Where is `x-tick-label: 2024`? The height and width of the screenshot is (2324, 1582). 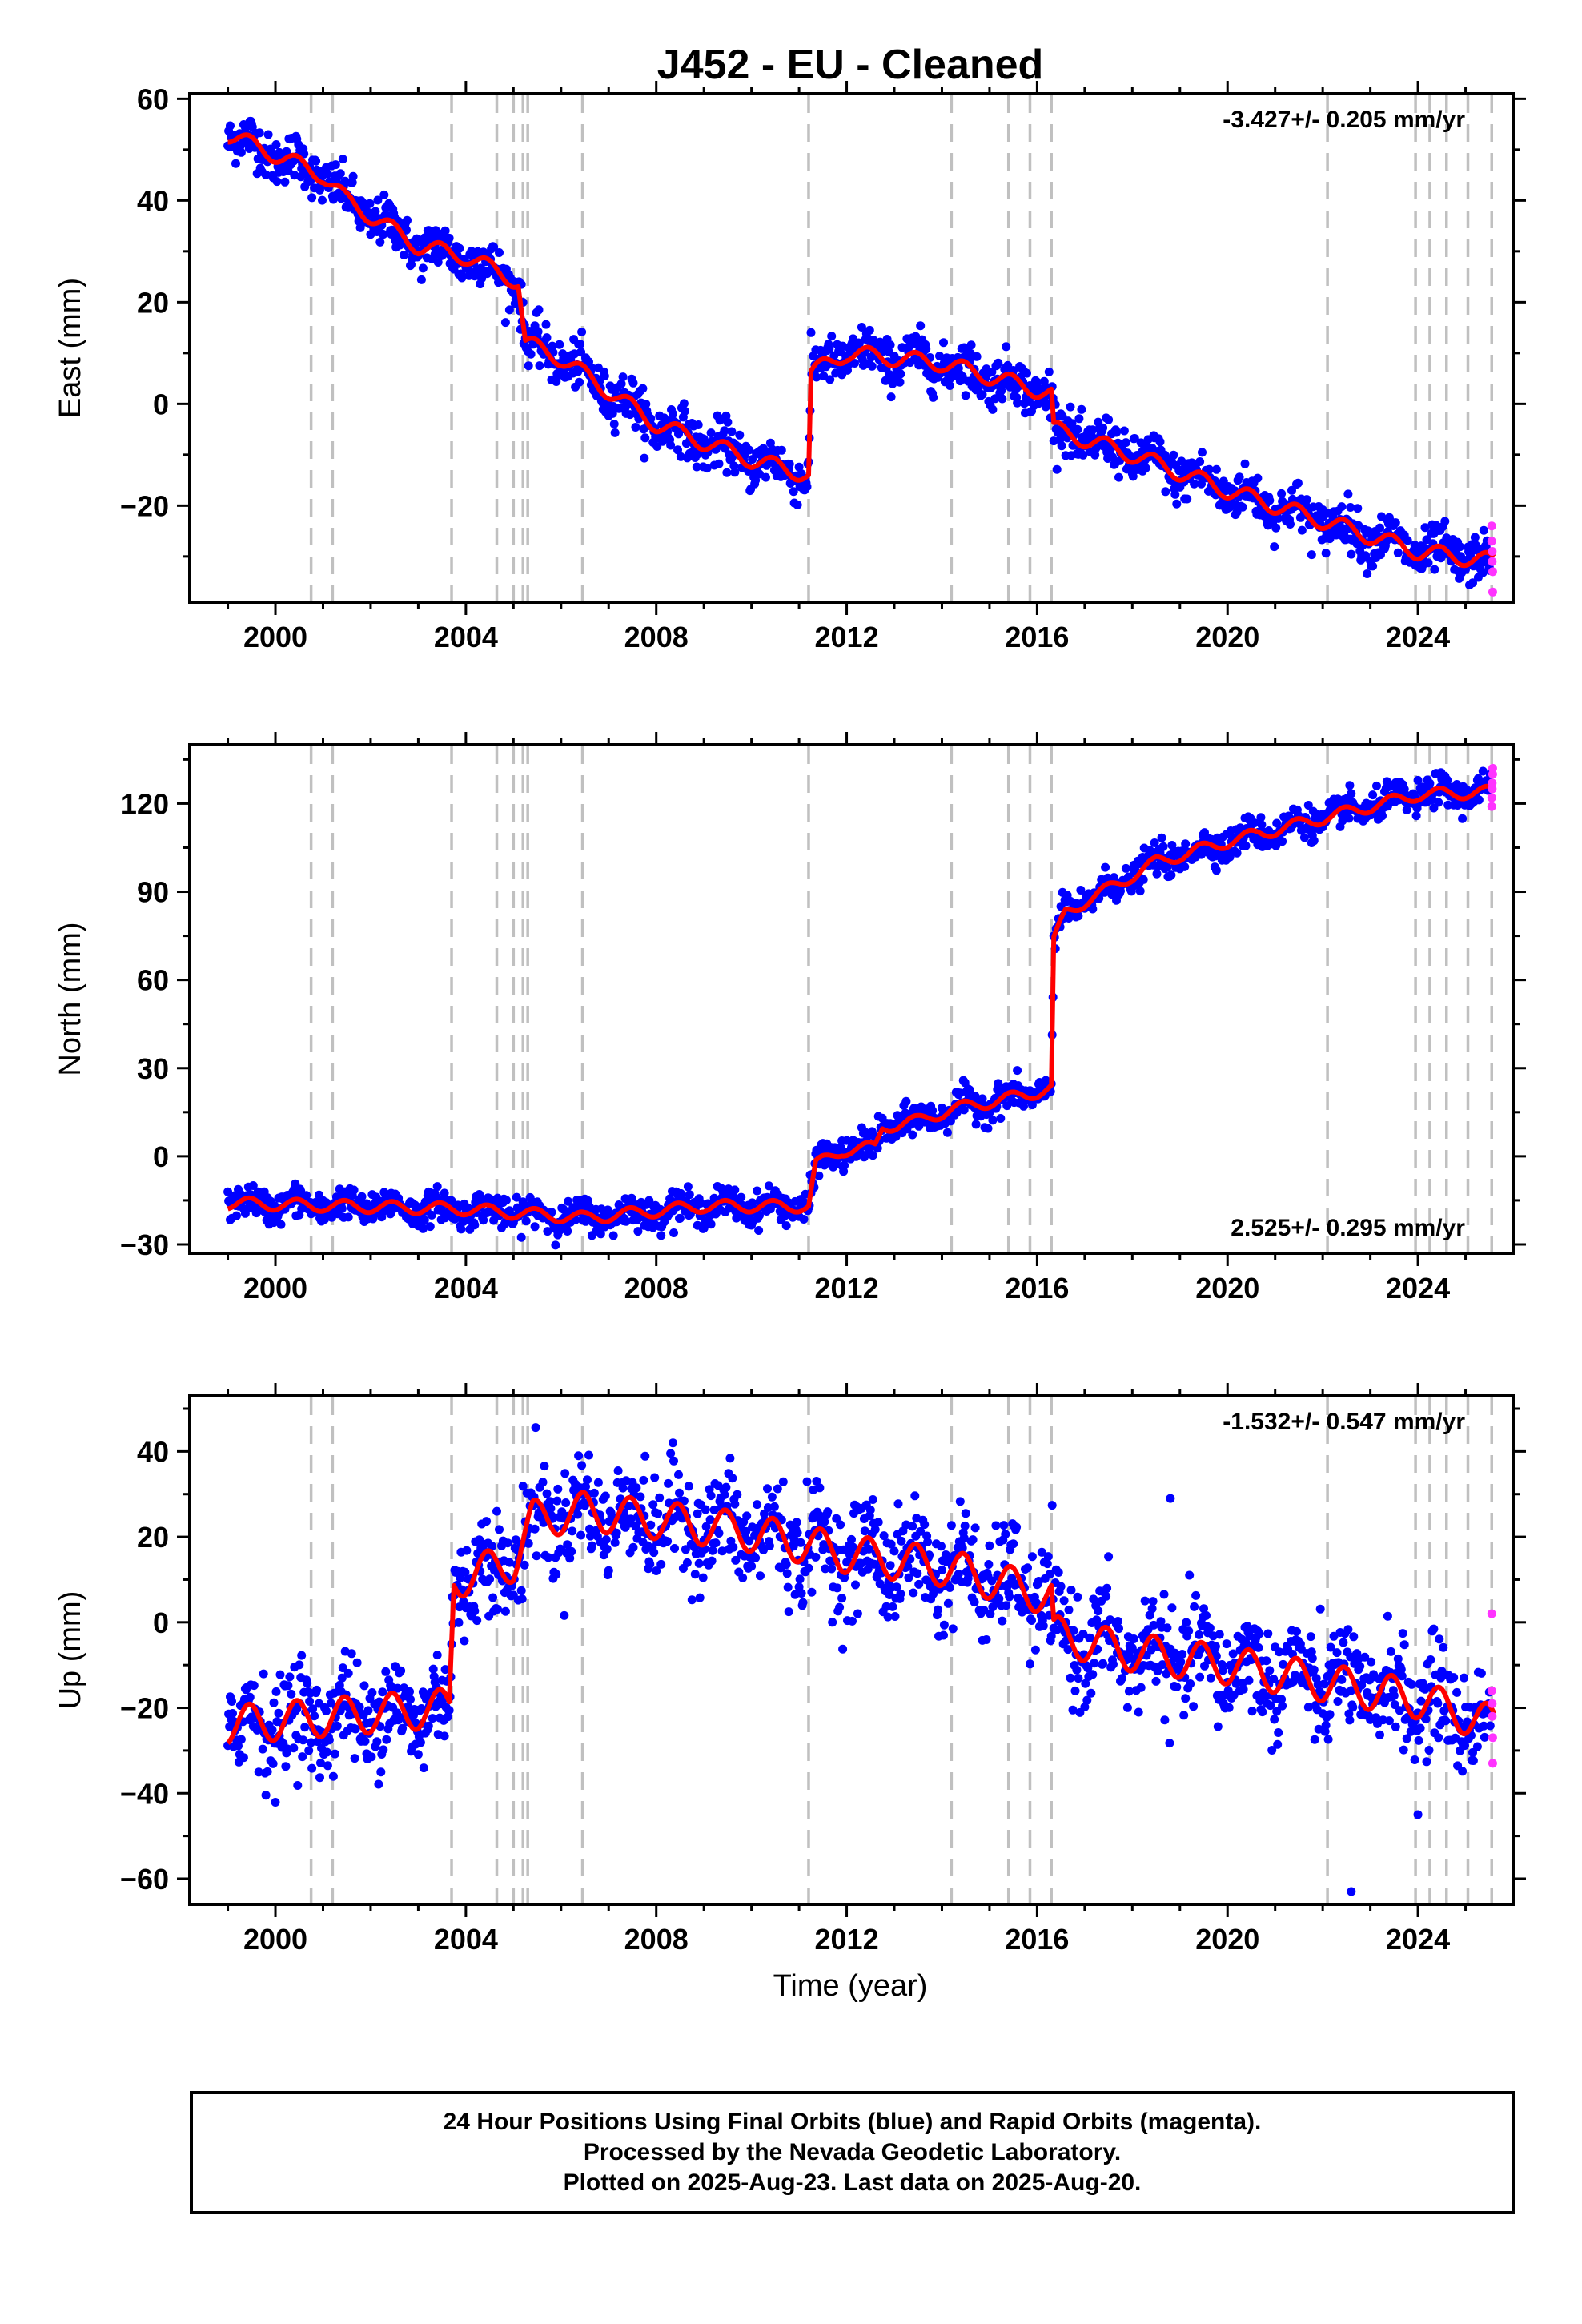
x-tick-label: 2024 is located at coordinates (1418, 637).